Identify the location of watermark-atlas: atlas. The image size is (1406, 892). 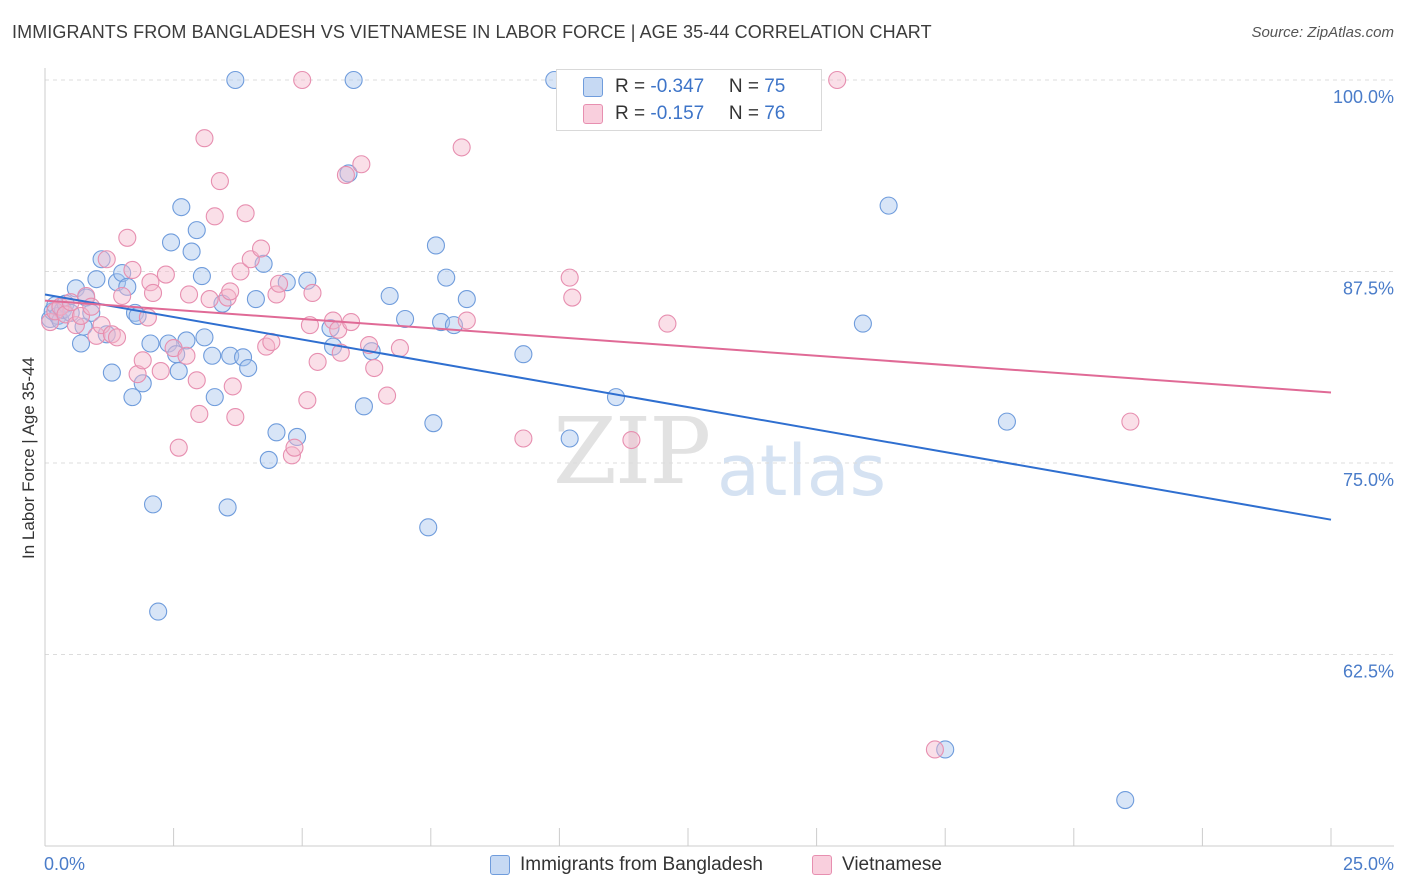
(802, 471).